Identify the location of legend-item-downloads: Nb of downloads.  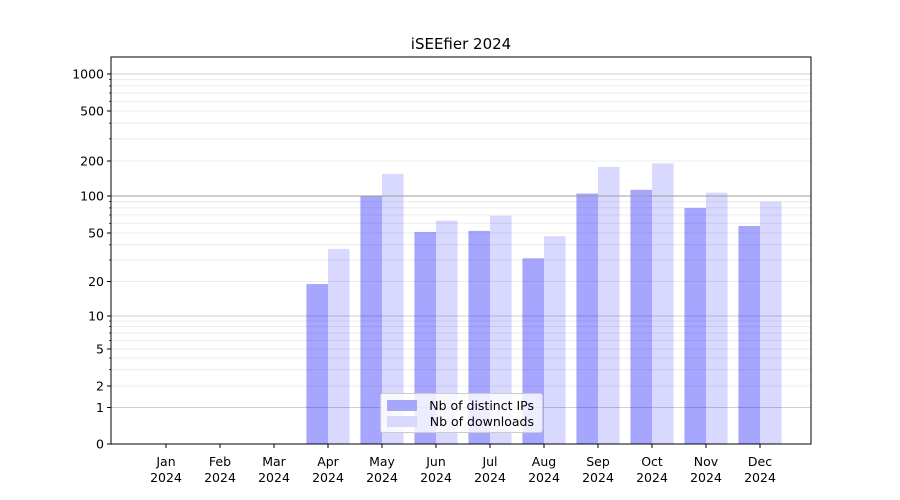
(460, 421).